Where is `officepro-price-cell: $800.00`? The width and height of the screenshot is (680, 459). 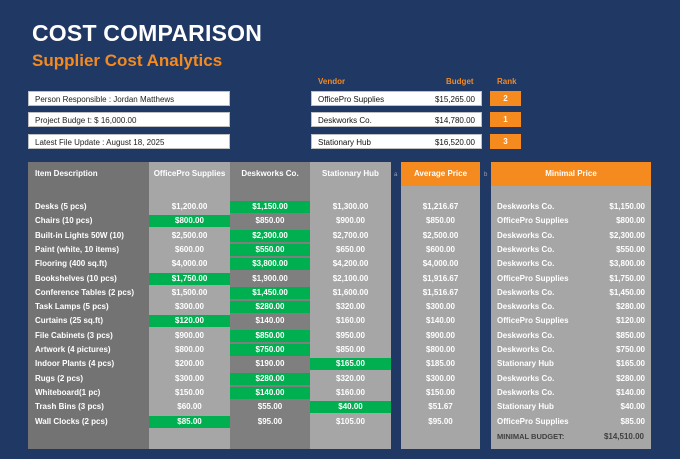 officepro-price-cell: $800.00 is located at coordinates (189, 221).